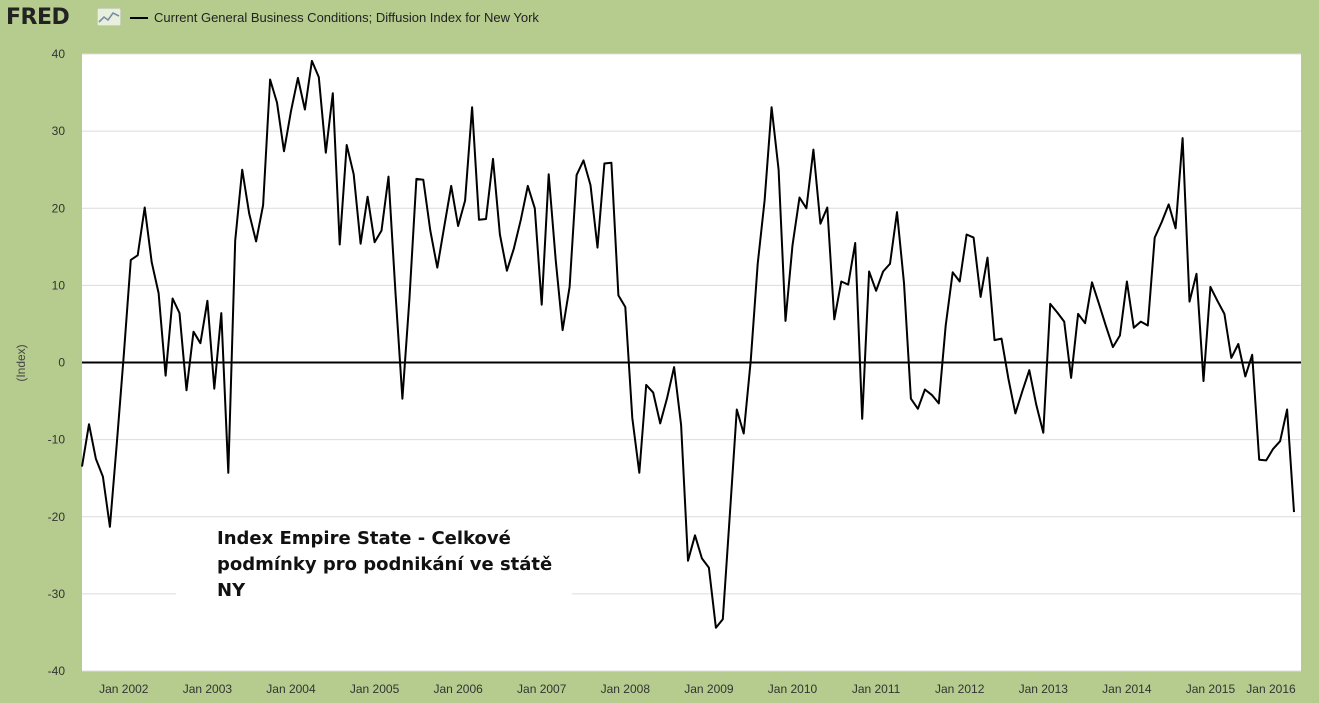 Image resolution: width=1319 pixels, height=703 pixels. What do you see at coordinates (960, 689) in the screenshot?
I see `x-tick-label: Jan 2012` at bounding box center [960, 689].